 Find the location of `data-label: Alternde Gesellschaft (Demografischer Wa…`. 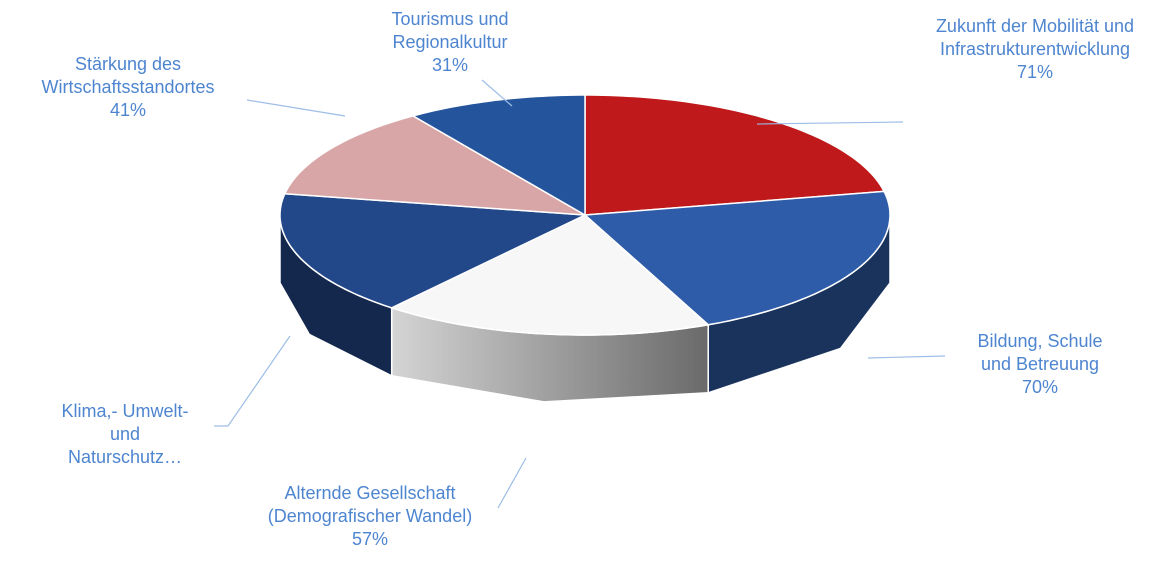

data-label: Alternde Gesellschaft (Demografischer Wa… is located at coordinates (370, 516).